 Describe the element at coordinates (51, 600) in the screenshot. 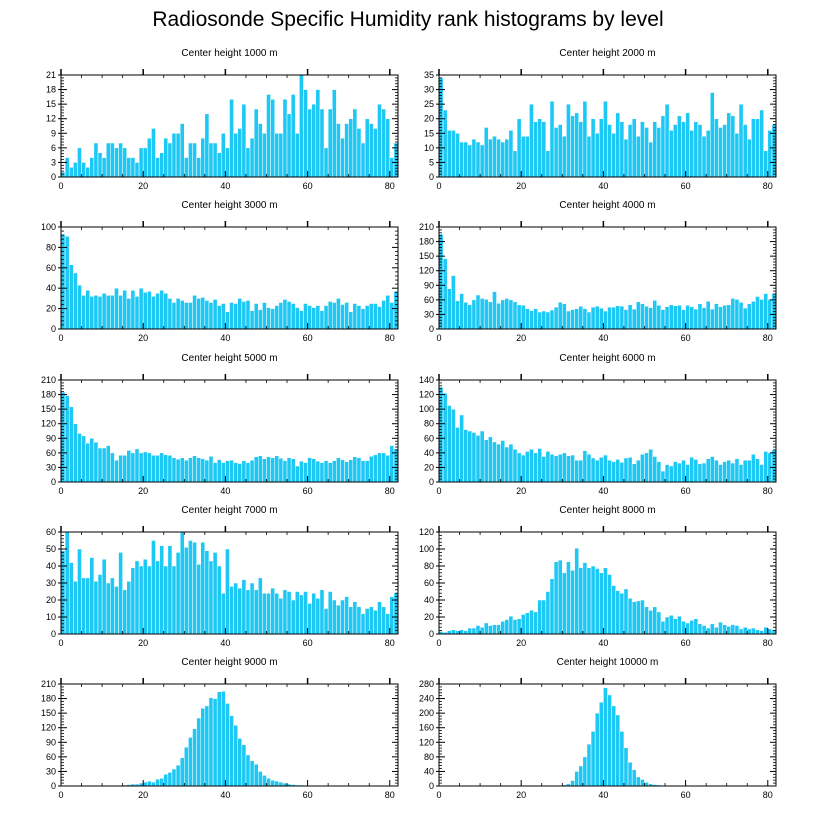

I see `y-tick-label: 20` at that location.